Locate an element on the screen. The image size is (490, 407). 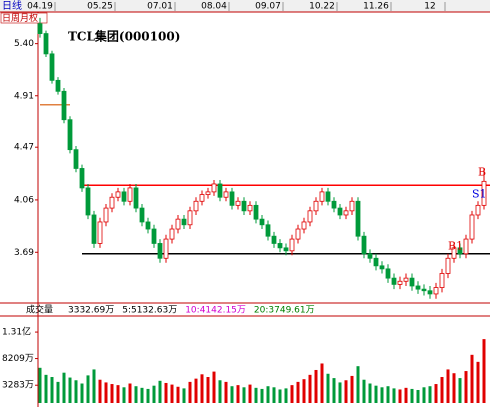
volume-ma-label: 3332.69万 is located at coordinates (91, 311).